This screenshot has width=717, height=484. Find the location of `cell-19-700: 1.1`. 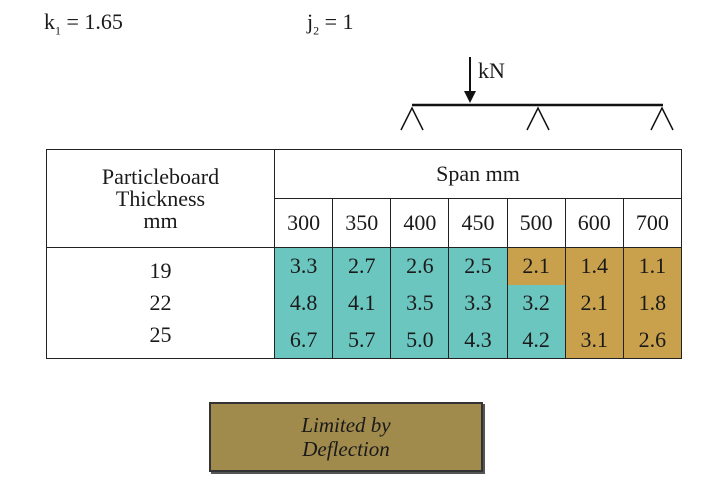

cell-19-700: 1.1 is located at coordinates (652, 266).